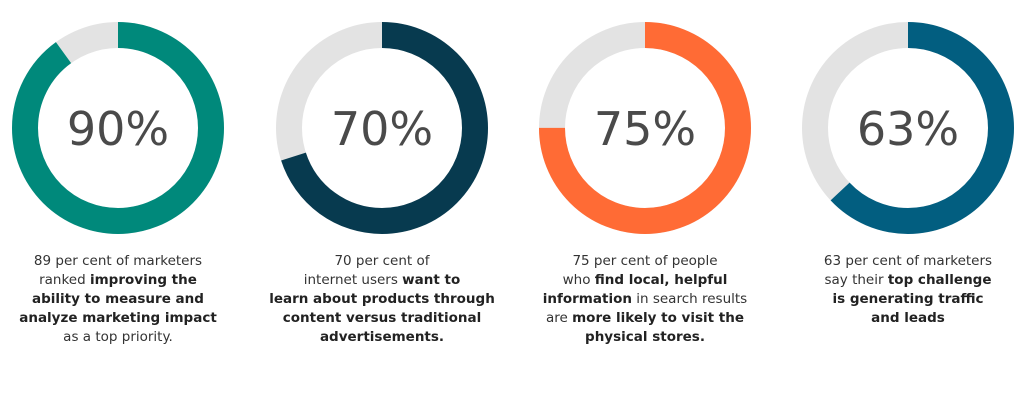  I want to click on text: 89 per cent of marketers, so click(118, 261).